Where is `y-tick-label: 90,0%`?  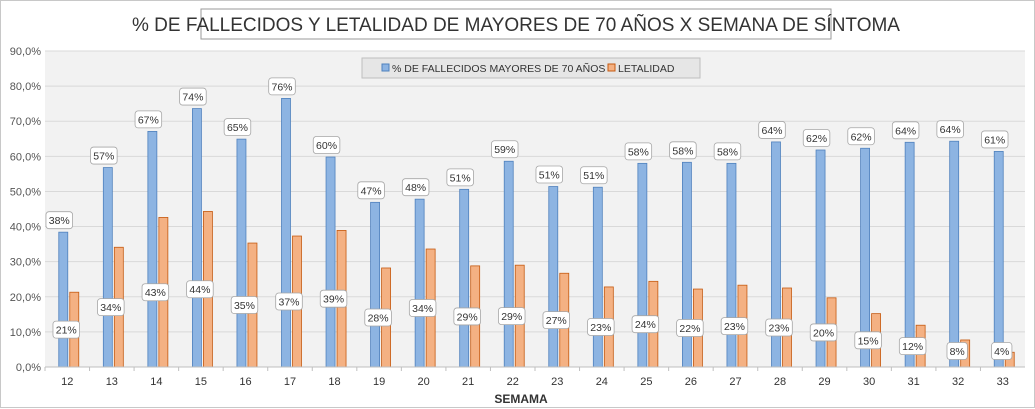 y-tick-label: 90,0% is located at coordinates (25, 52).